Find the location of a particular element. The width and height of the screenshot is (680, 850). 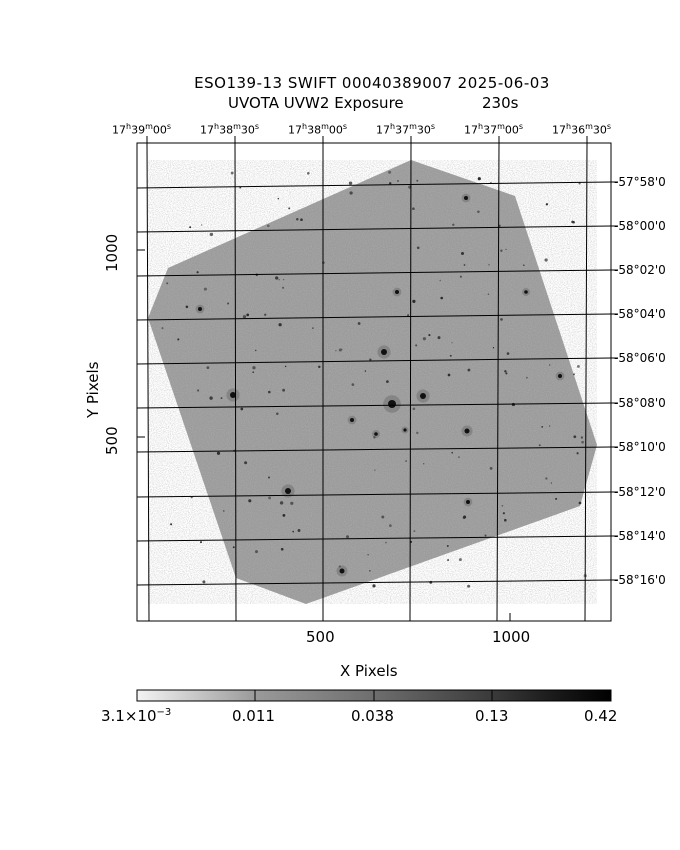

y-tick-label: 500 is located at coordinates (112, 440).